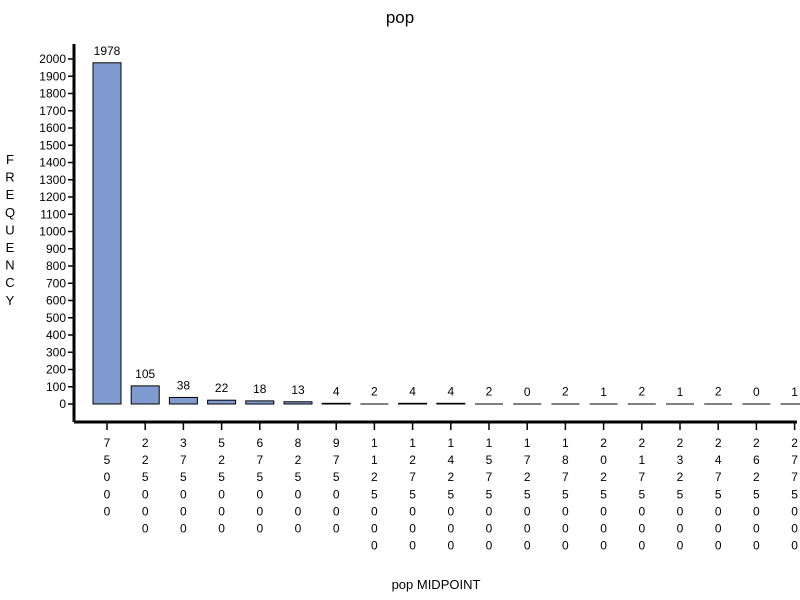 Image resolution: width=800 pixels, height=600 pixels. What do you see at coordinates (56, 283) in the screenshot?
I see `y-tick-label: 700` at bounding box center [56, 283].